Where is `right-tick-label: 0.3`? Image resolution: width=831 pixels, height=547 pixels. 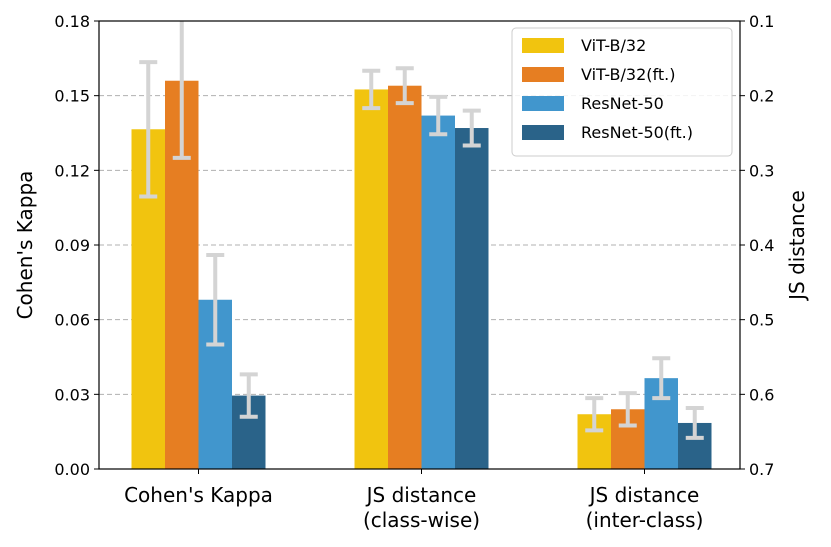 right-tick-label: 0.3 is located at coordinates (761, 170).